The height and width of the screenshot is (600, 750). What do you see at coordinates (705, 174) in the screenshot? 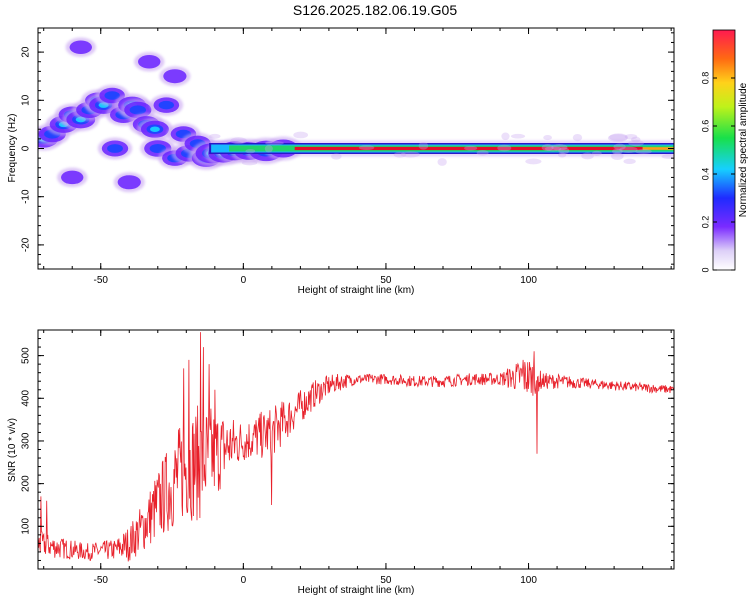
I see `colorbar-tick-label: 0.4` at bounding box center [705, 174].